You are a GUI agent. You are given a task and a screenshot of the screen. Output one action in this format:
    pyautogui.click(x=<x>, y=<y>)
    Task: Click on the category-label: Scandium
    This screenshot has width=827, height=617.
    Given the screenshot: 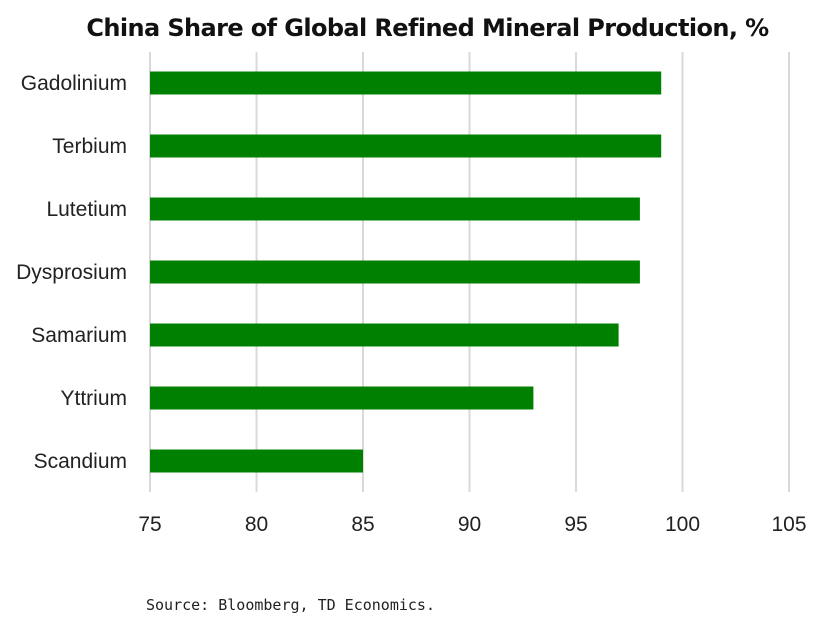 What is the action you would take?
    pyautogui.click(x=80, y=461)
    